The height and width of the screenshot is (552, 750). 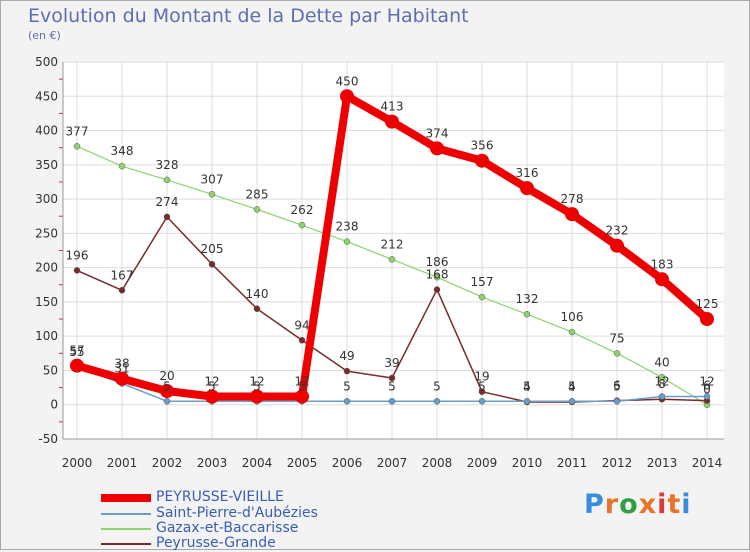 I want to click on x-tick-label: 2014, so click(x=707, y=463).